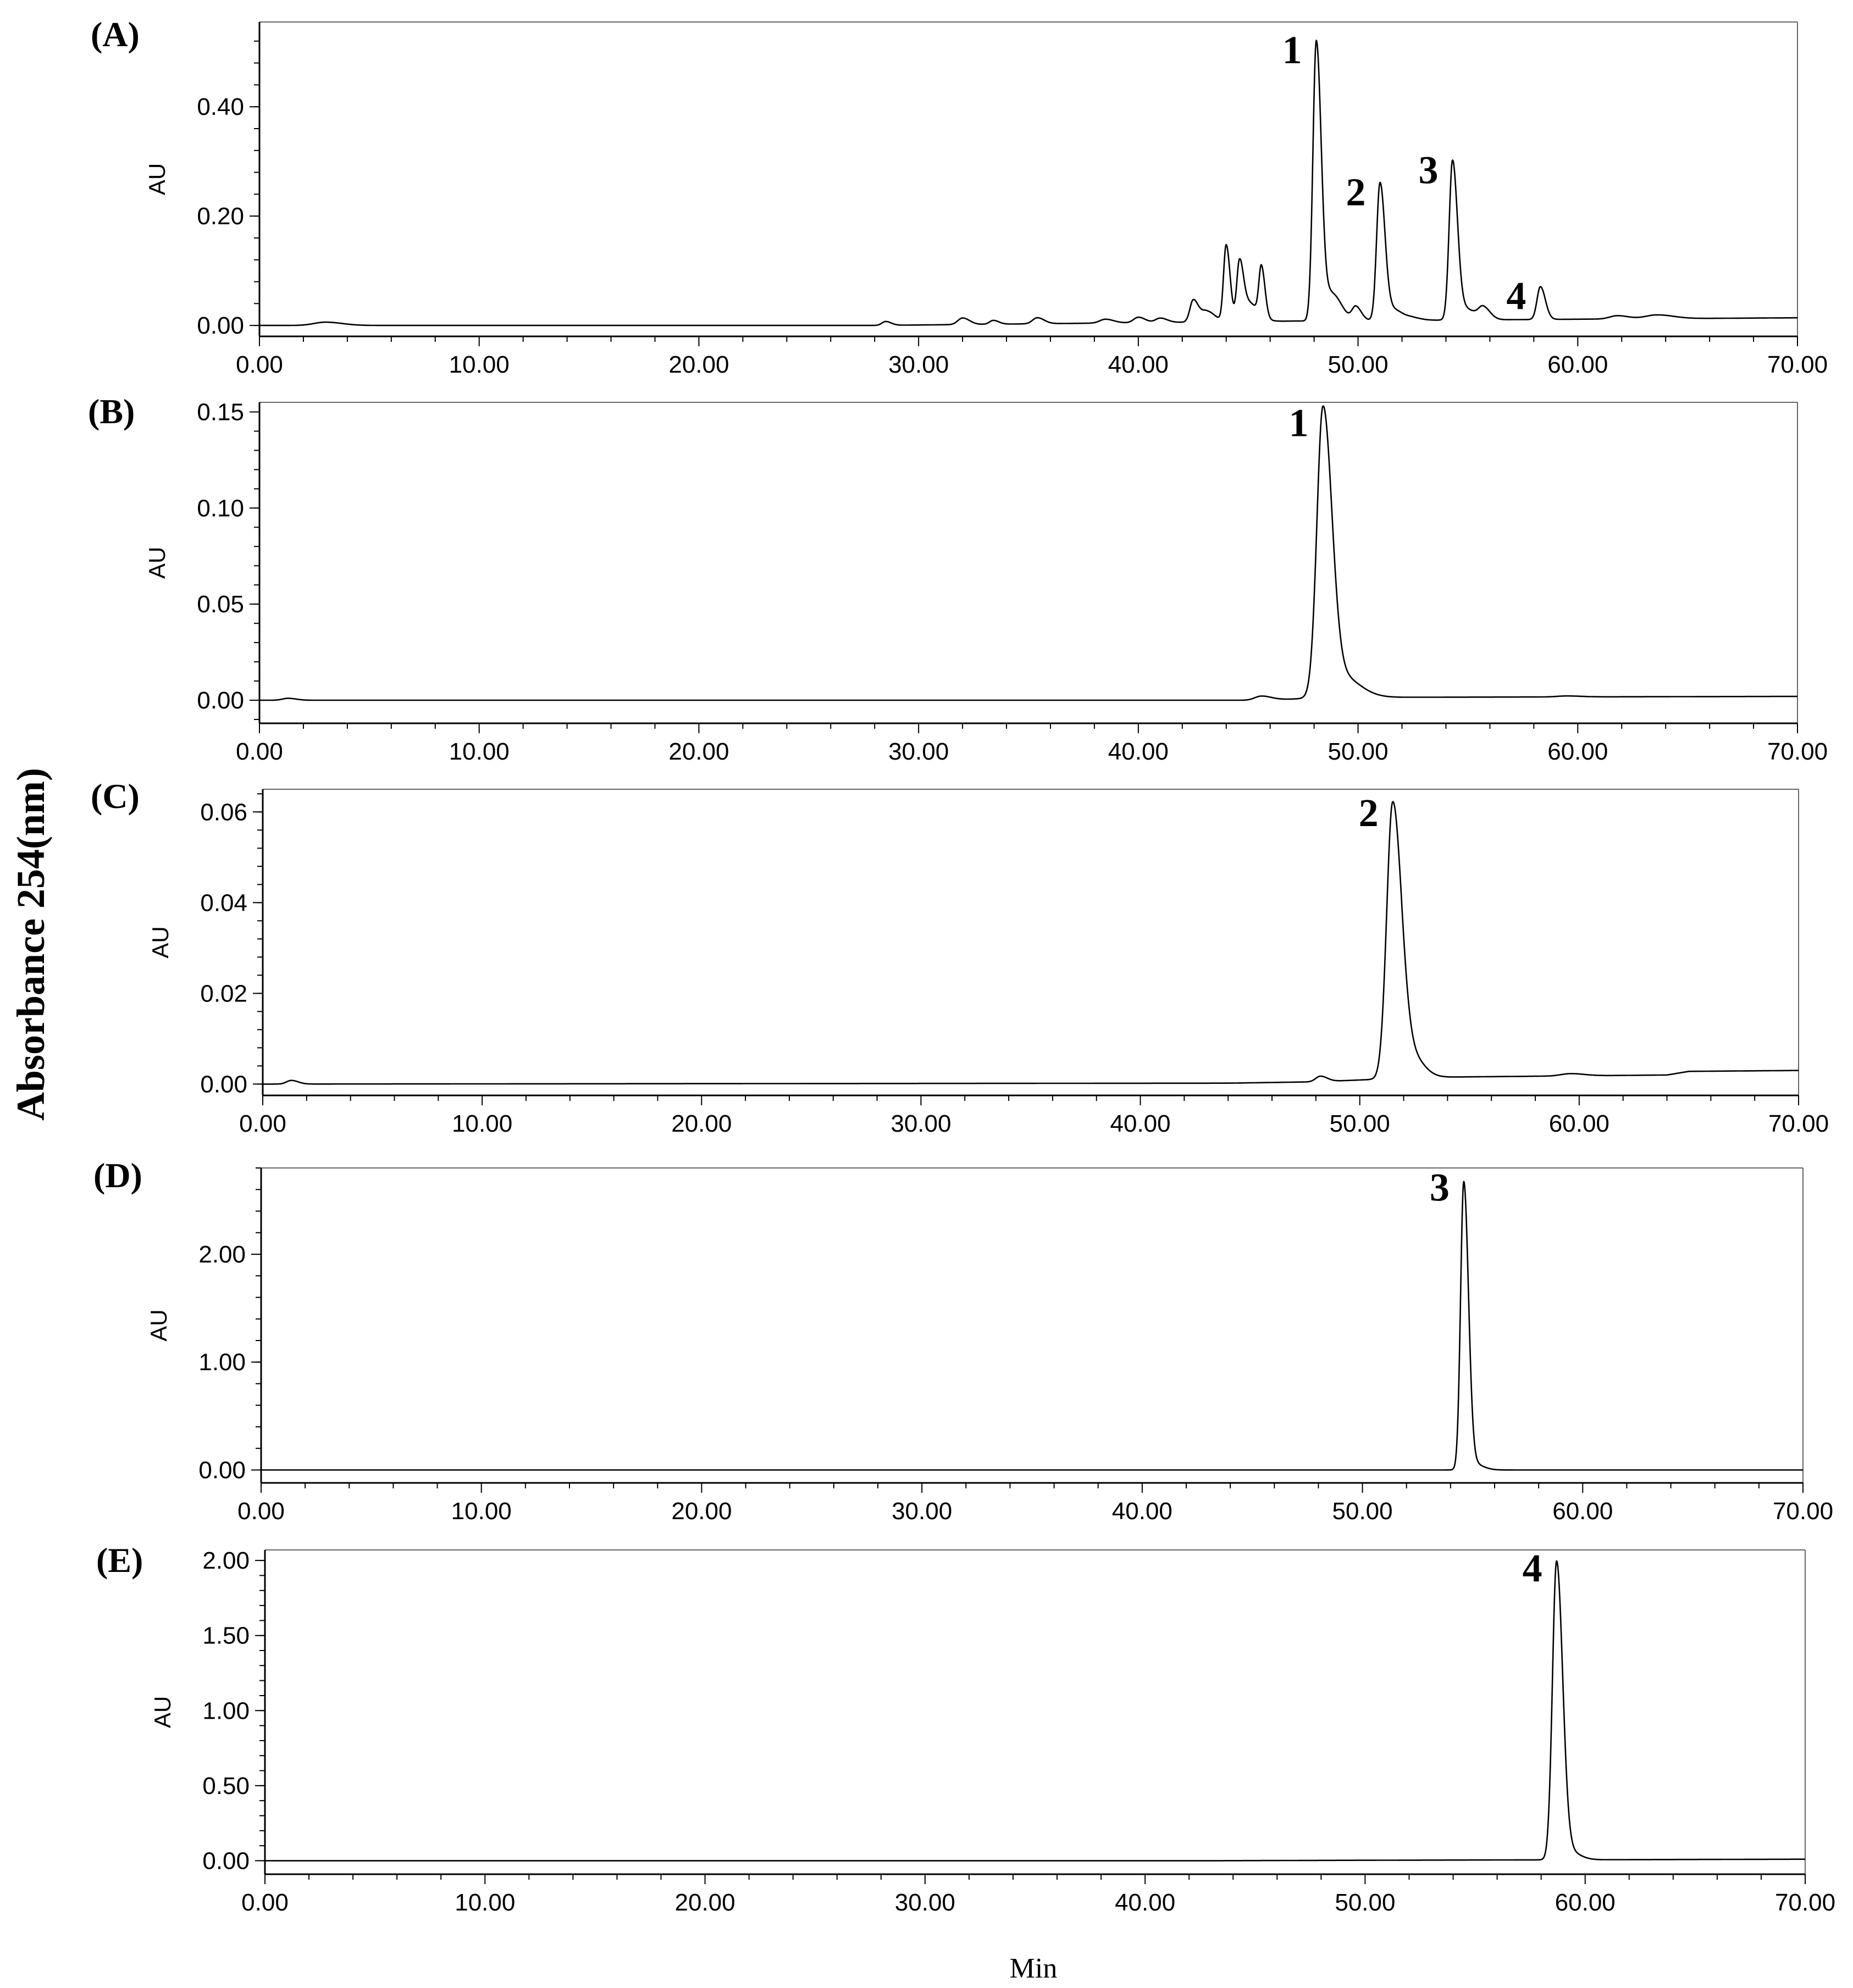  Describe the element at coordinates (120, 1560) in the screenshot. I see `panel-letter: (E)` at that location.